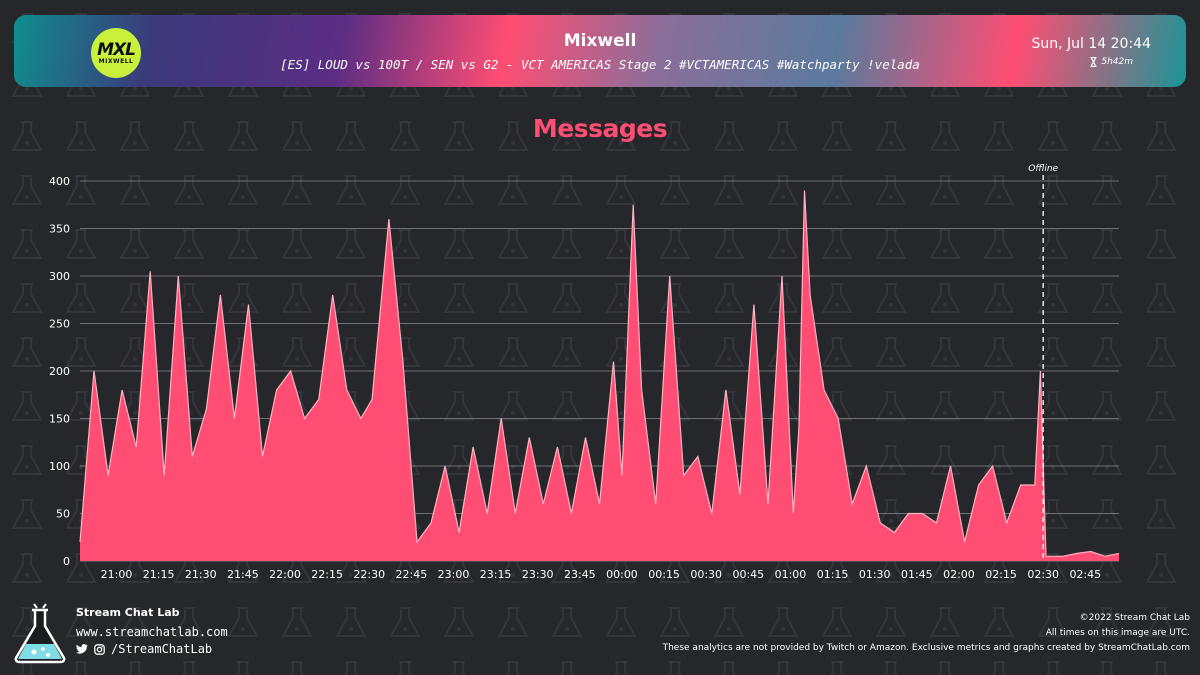 This screenshot has width=1200, height=675. I want to click on x-tick-label: 00:45, so click(748, 574).